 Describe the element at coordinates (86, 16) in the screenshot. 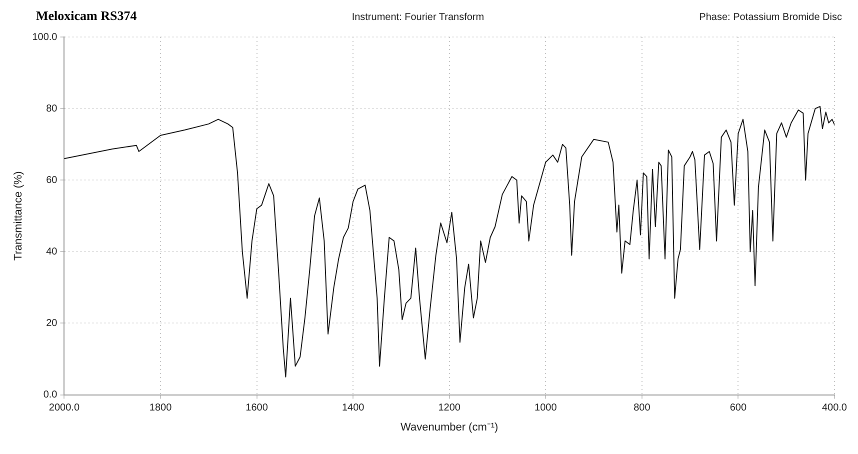

I see `chart-title: Meloxicam RS374` at that location.